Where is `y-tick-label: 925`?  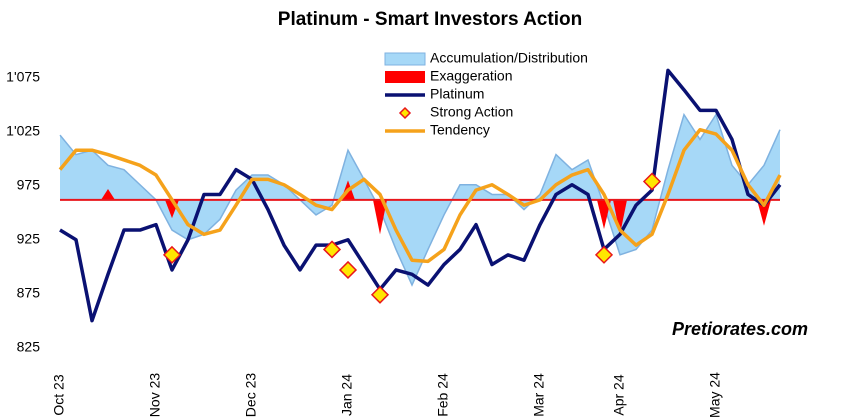
y-tick-label: 925 is located at coordinates (29, 238).